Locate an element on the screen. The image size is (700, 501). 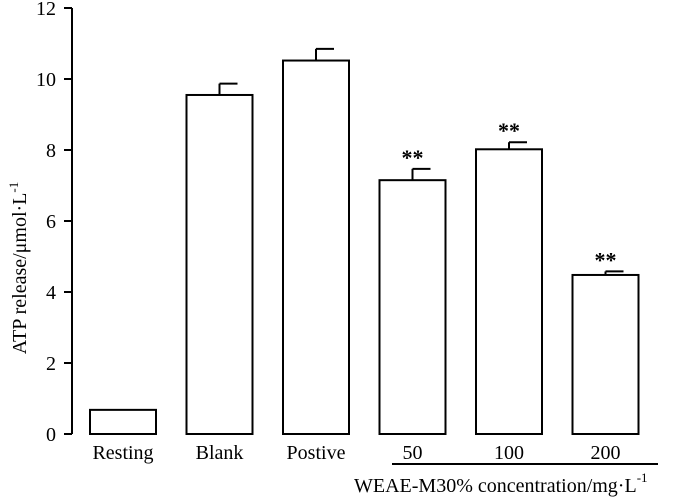
bar-resting is located at coordinates (123, 421).